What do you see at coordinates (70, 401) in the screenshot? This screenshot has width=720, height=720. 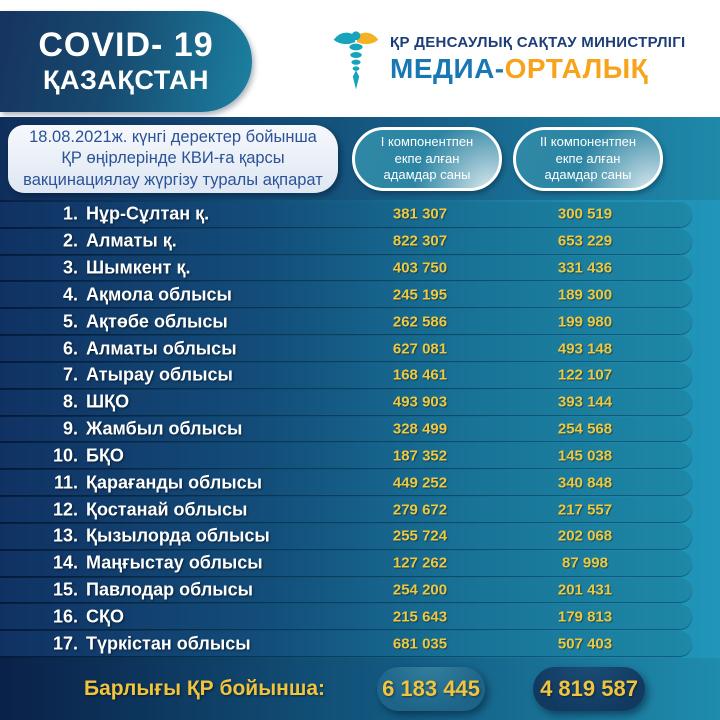 I see `row-number: 8.` at bounding box center [70, 401].